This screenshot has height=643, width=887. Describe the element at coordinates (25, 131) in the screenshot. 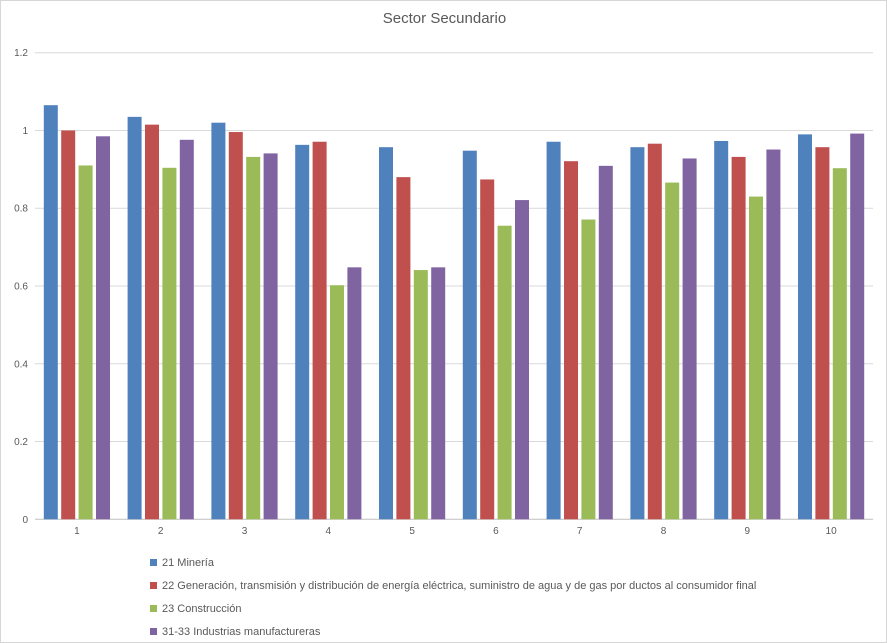

I see `y-tick-label: 1` at that location.